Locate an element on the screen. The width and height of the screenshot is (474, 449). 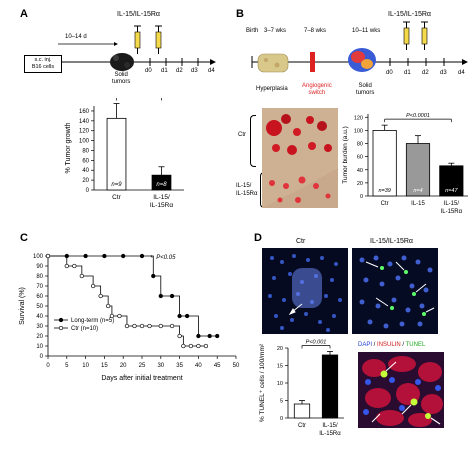
solid-tumor-image is located at coordinates (362, 60).